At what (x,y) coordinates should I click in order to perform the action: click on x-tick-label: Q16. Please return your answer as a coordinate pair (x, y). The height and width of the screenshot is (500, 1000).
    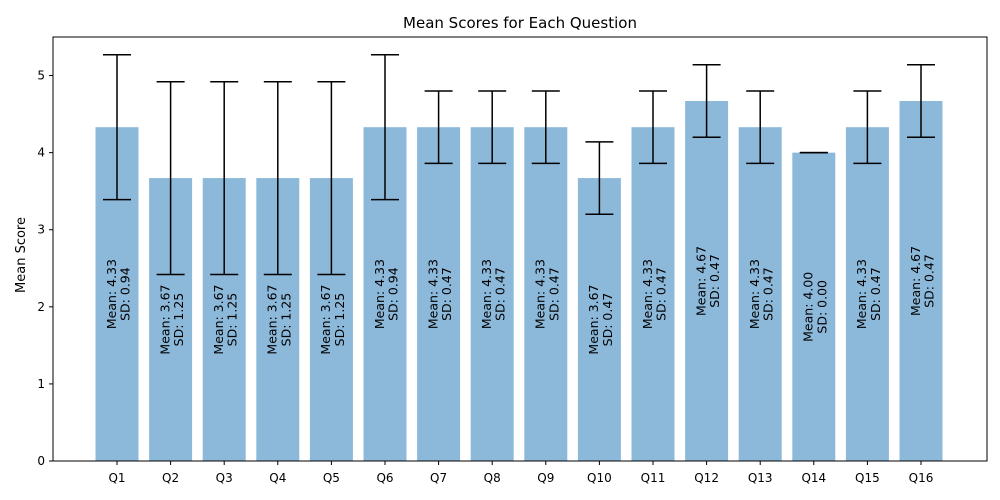
    Looking at the image, I should click on (921, 478).